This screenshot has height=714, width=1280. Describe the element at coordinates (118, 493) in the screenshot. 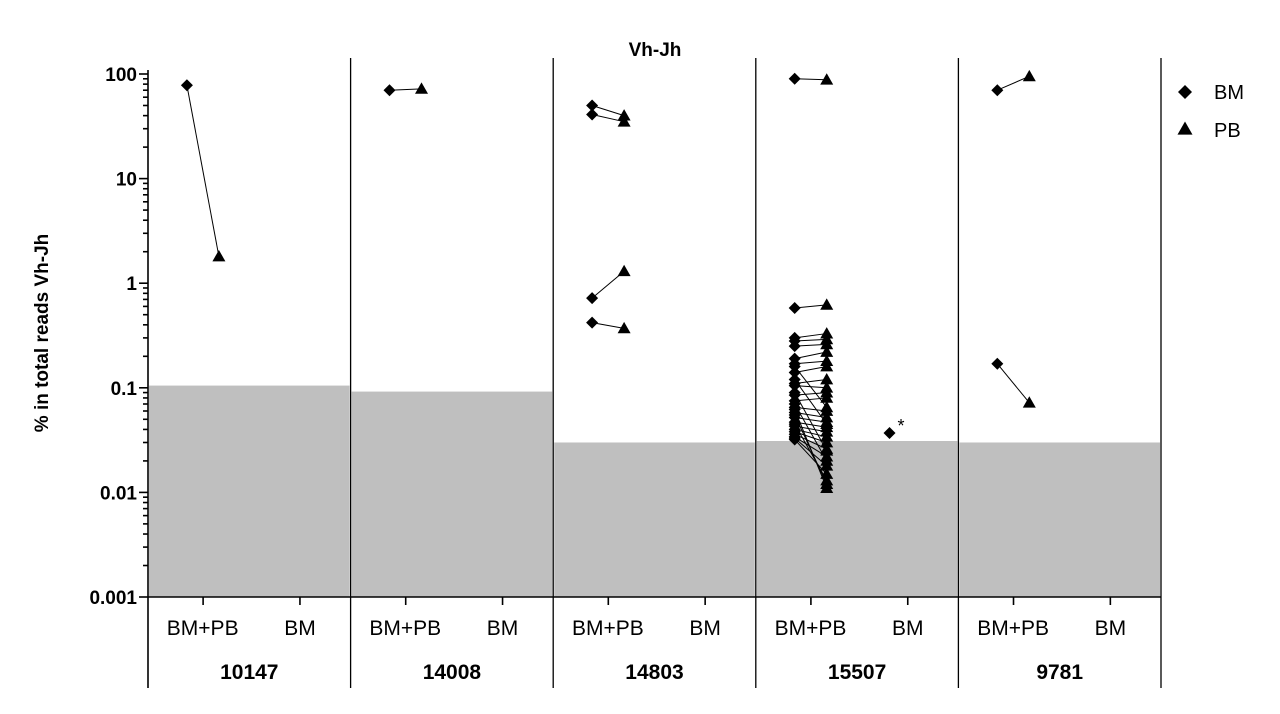

I see `y-tick-label: 0.01` at that location.